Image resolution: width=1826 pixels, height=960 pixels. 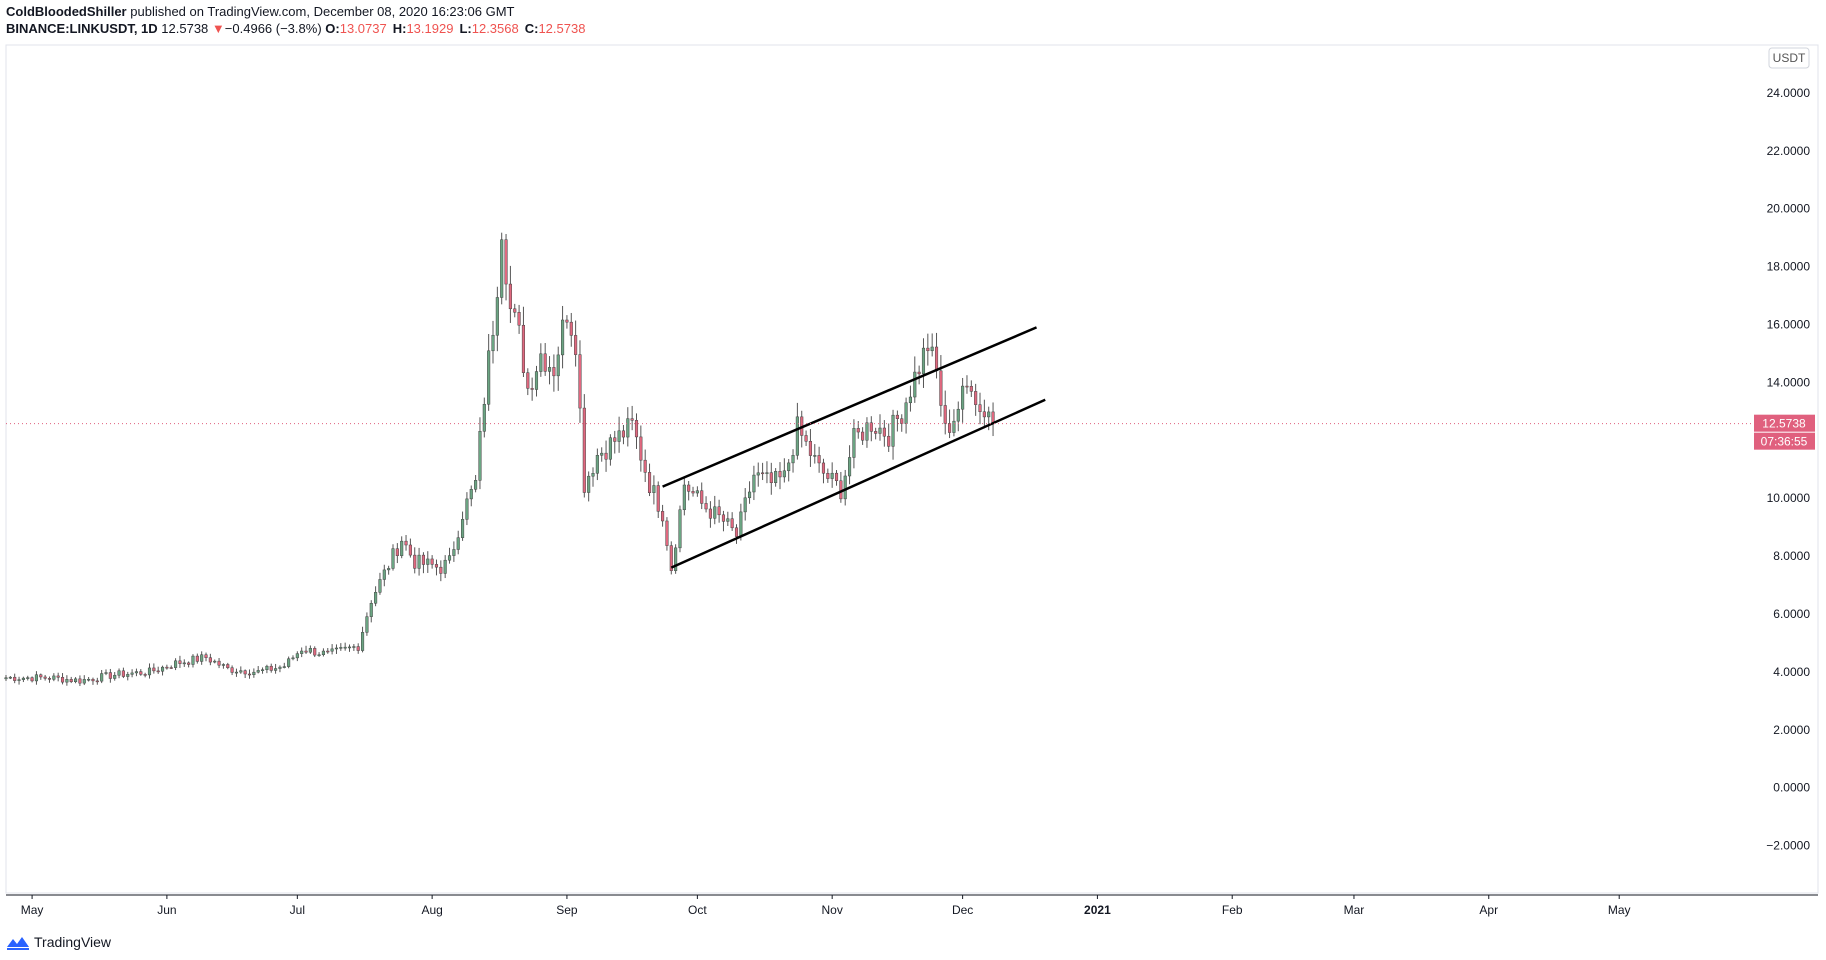 What do you see at coordinates (826, 906) in the screenshot?
I see `time-axis: May Jun Jul Aug Sep Oct Nov Dec 2021 Feb Mar Apr May` at bounding box center [826, 906].